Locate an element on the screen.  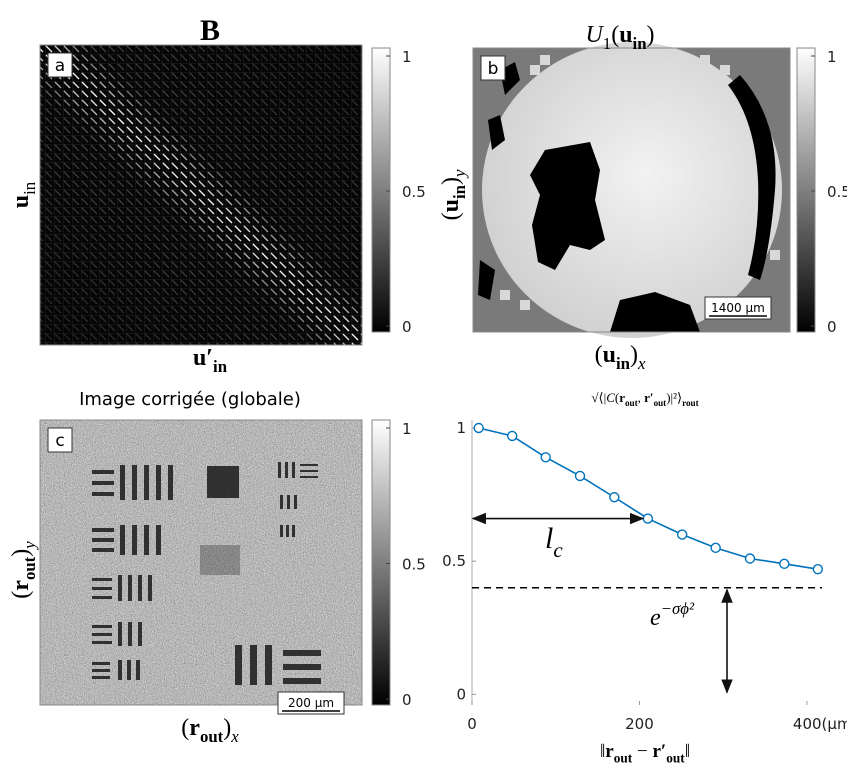
scale-bar-label: 1400 µm is located at coordinates (738, 308).